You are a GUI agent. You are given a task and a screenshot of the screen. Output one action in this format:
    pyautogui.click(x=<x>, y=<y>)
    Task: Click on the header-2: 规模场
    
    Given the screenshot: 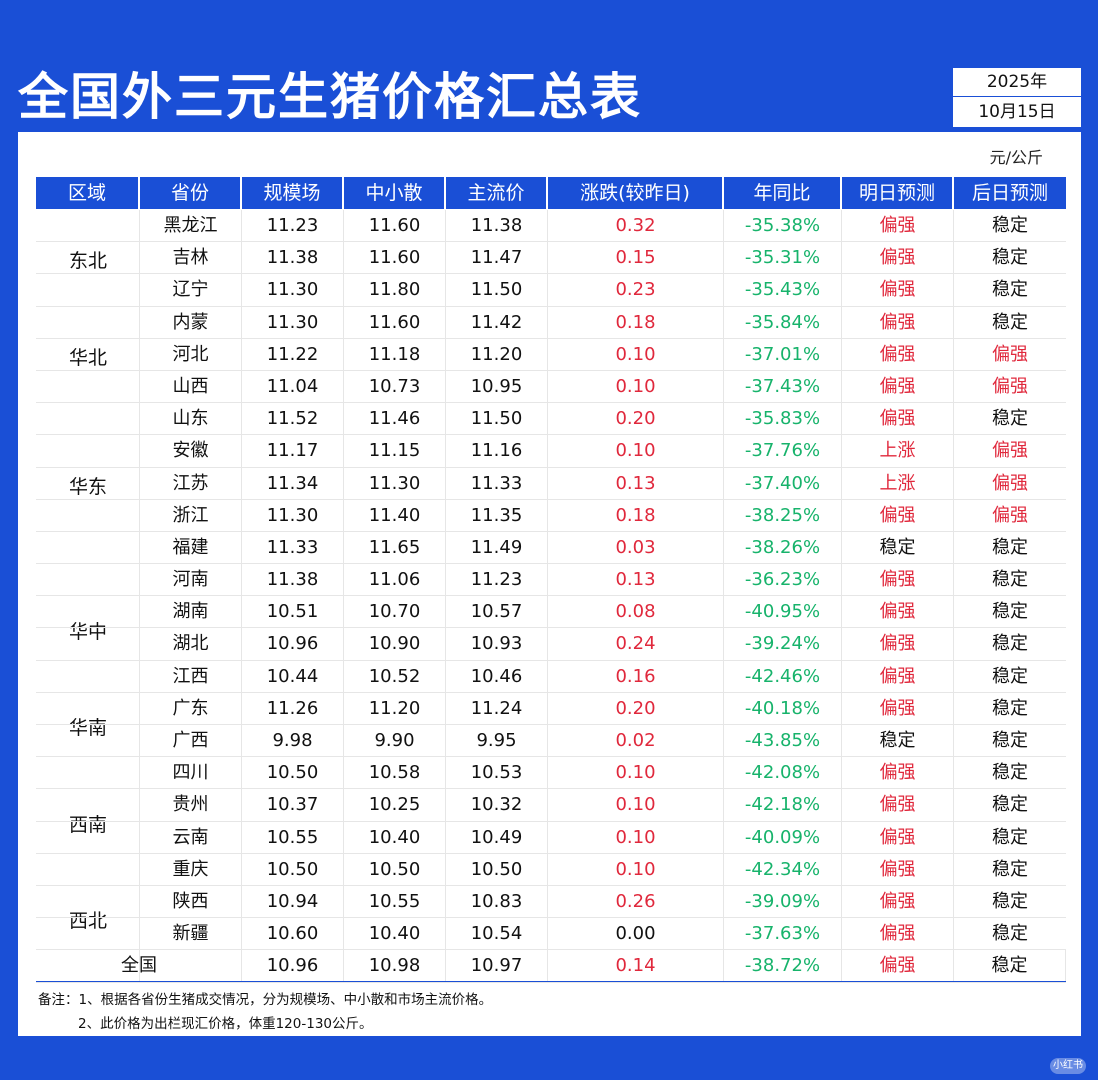 What is the action you would take?
    pyautogui.click(x=293, y=193)
    